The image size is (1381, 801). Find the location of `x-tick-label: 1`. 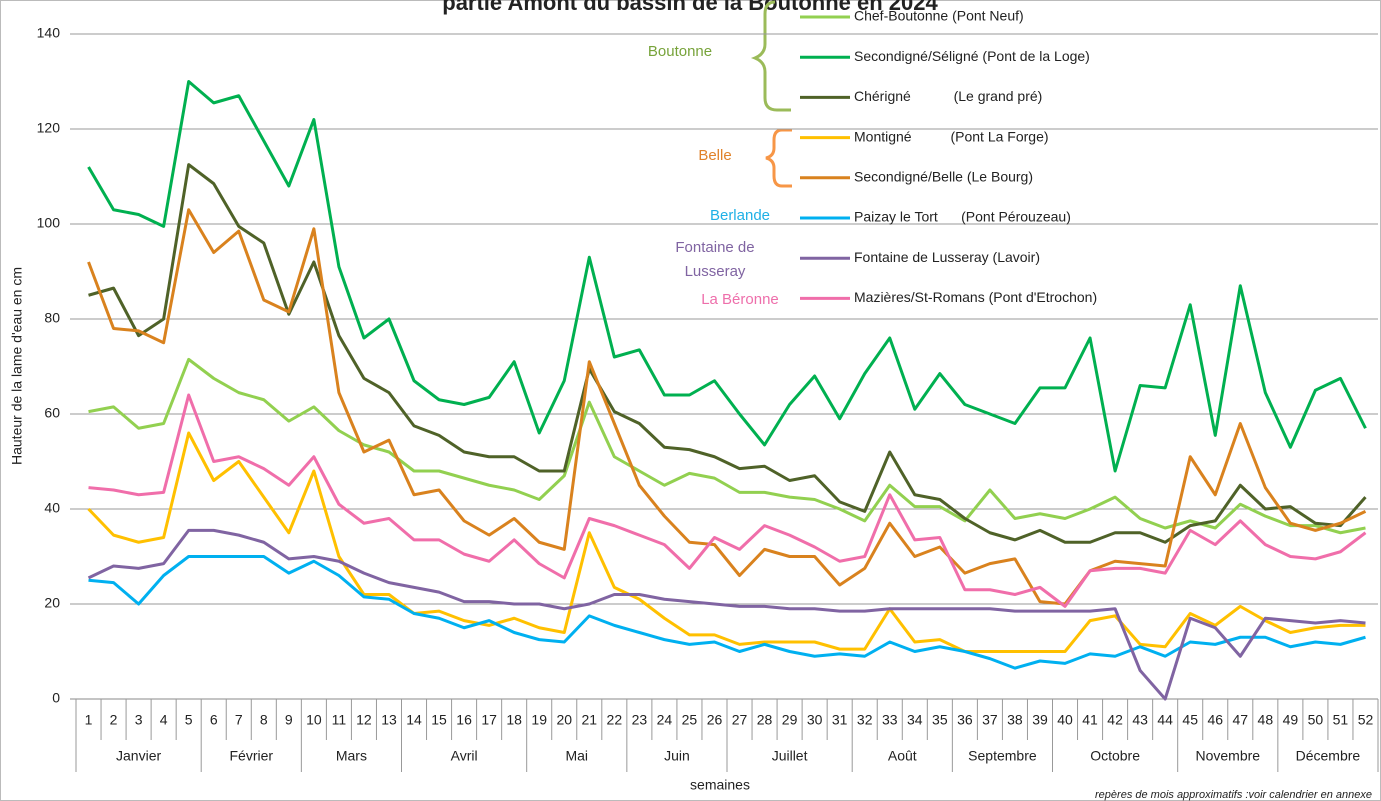

x-tick-label: 1 is located at coordinates (89, 720).